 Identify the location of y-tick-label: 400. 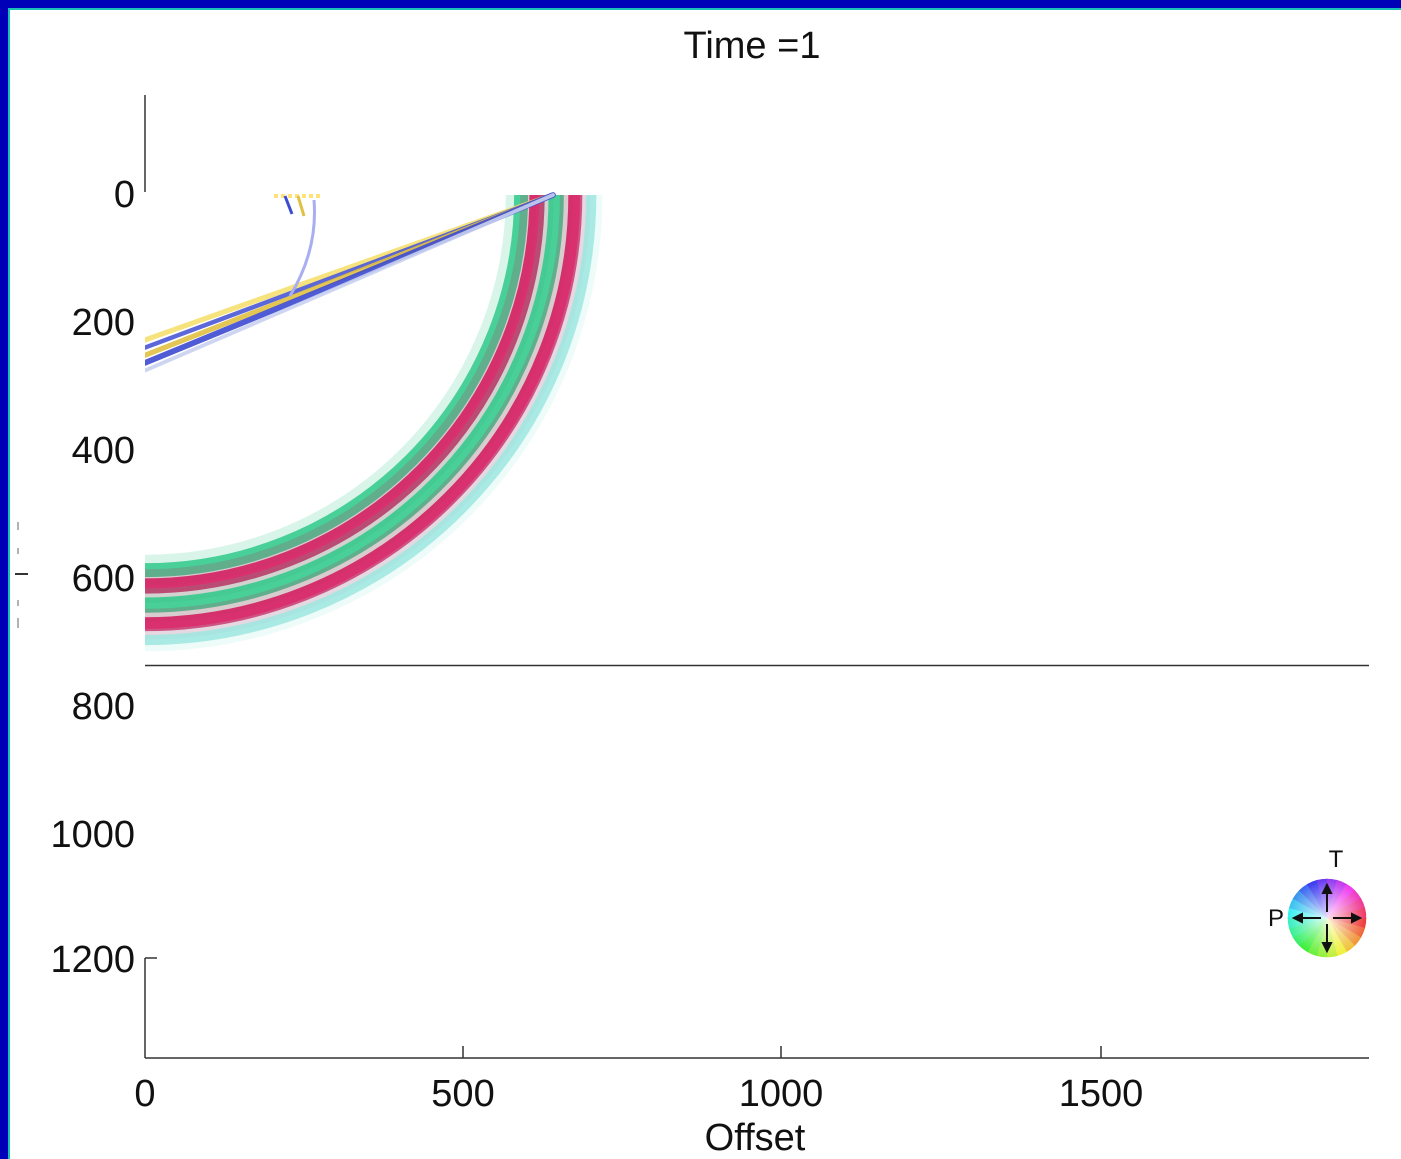
(103, 451).